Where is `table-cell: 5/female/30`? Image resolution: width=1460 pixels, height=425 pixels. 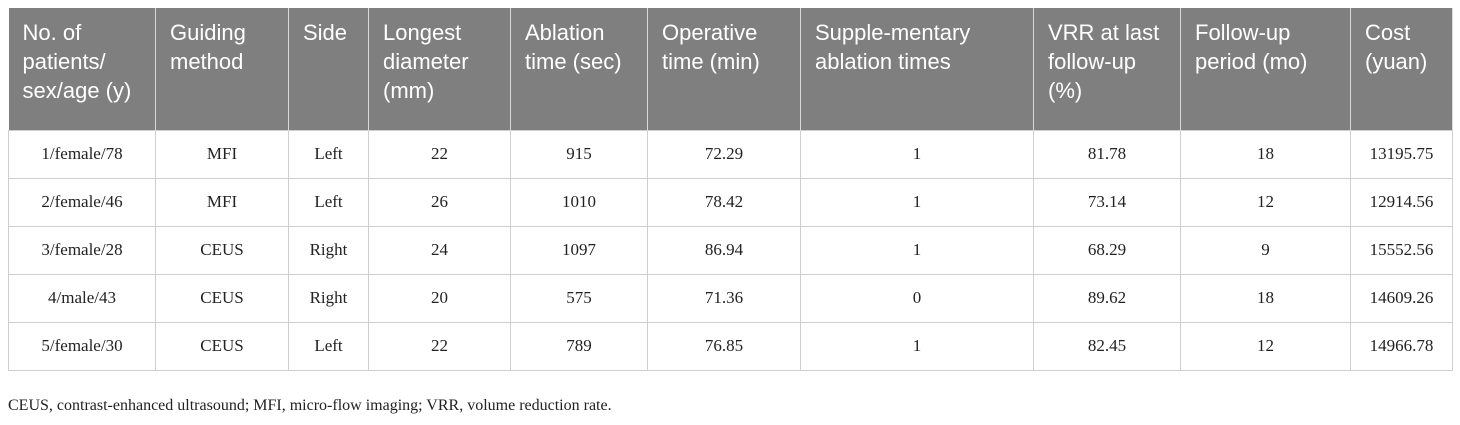 table-cell: 5/female/30 is located at coordinates (82, 346).